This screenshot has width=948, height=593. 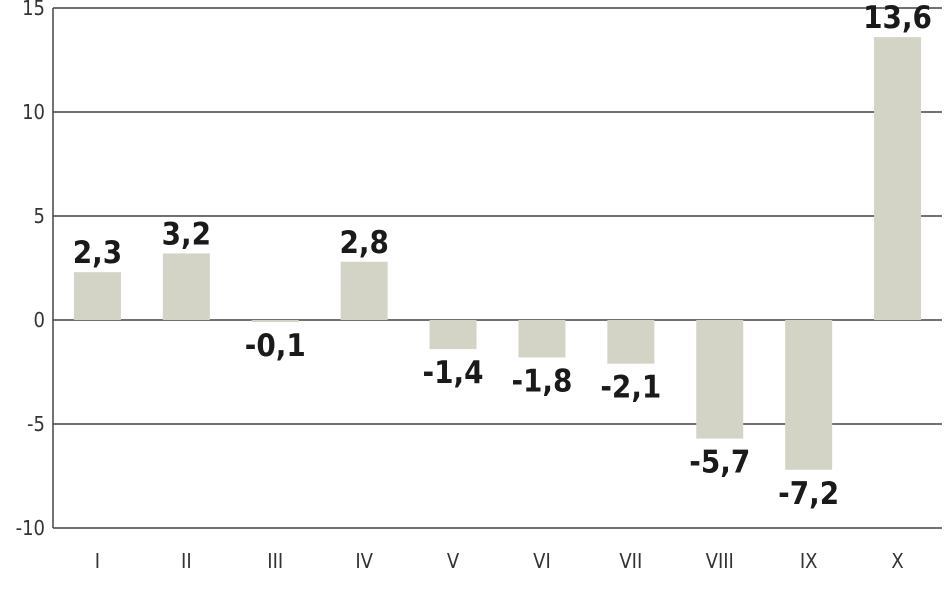 What do you see at coordinates (39, 216) in the screenshot?
I see `y-tick-label: 5` at bounding box center [39, 216].